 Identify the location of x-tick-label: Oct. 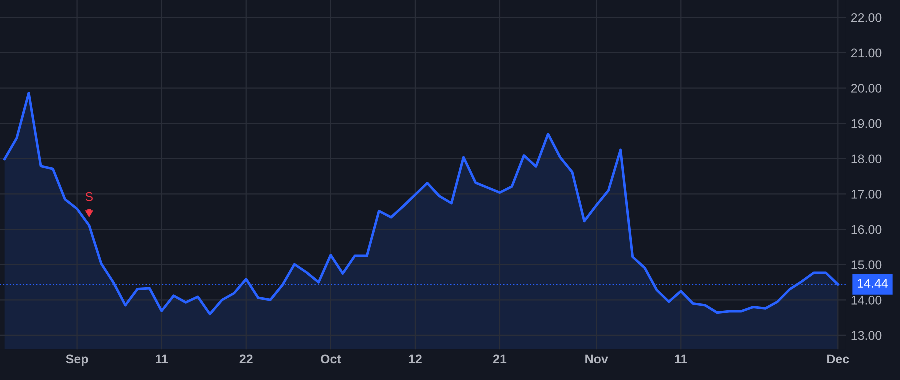
(331, 359).